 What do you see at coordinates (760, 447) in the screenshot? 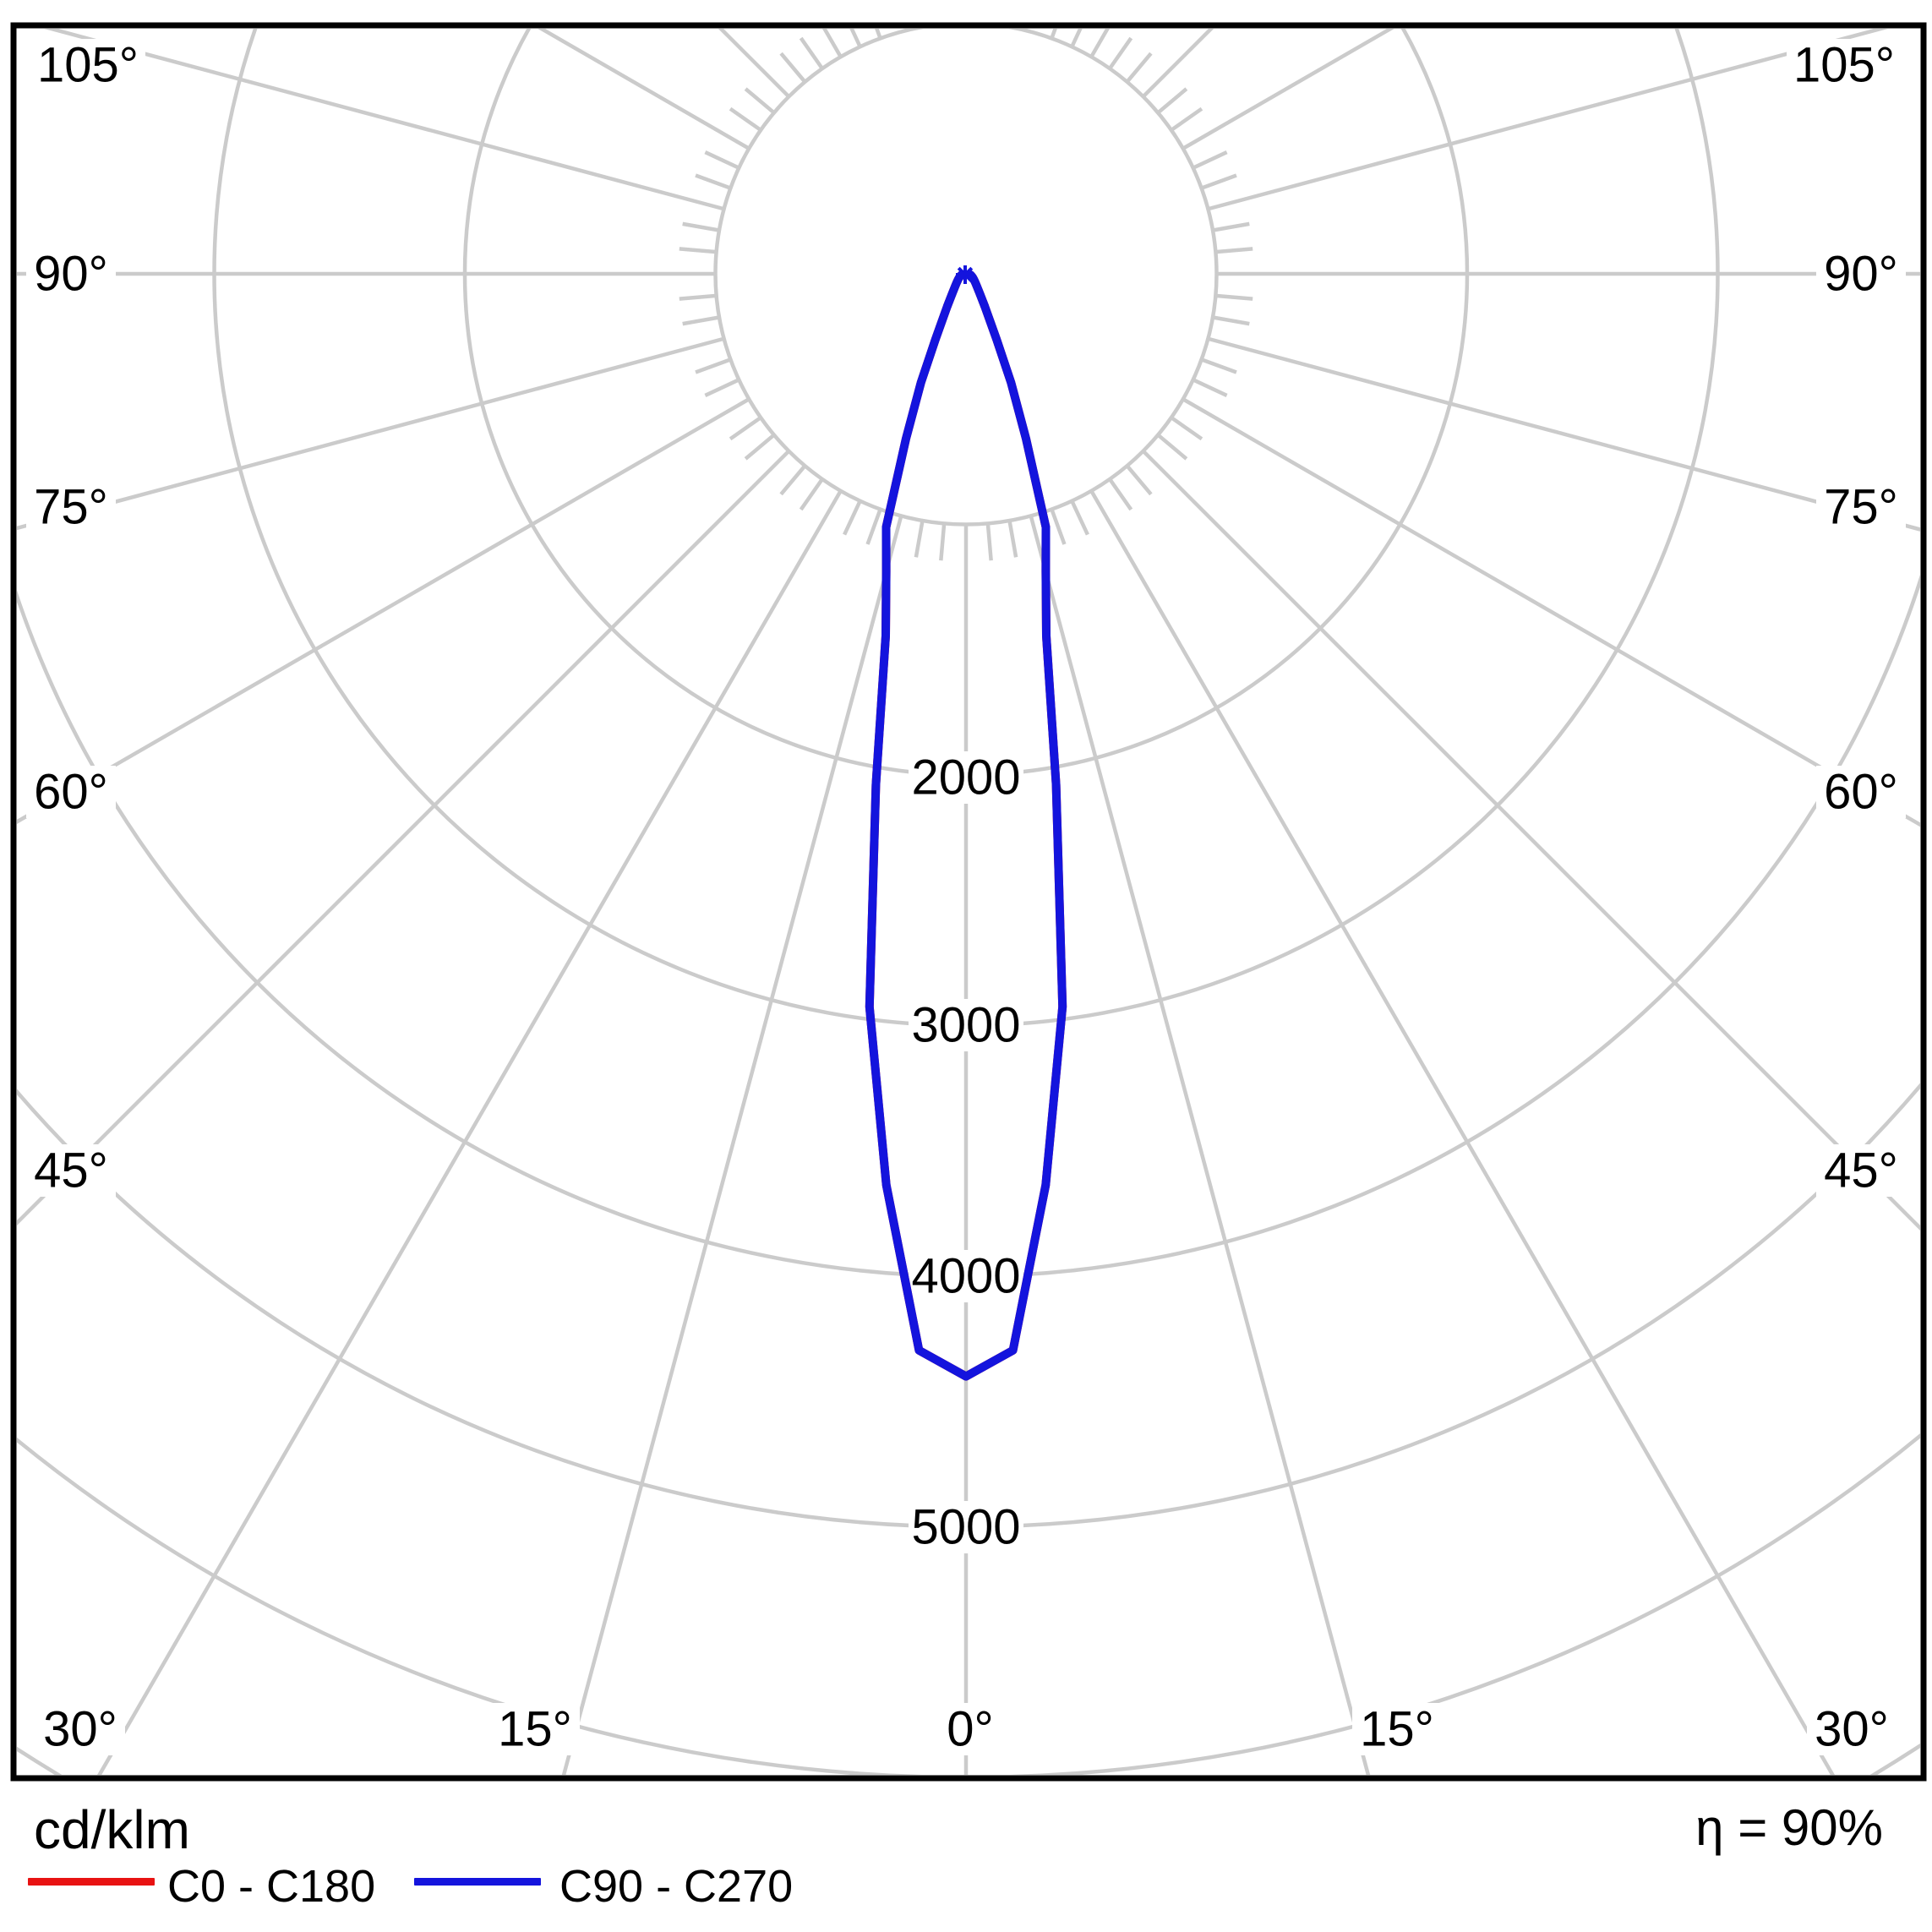
I see `grid-tick--50` at bounding box center [760, 447].